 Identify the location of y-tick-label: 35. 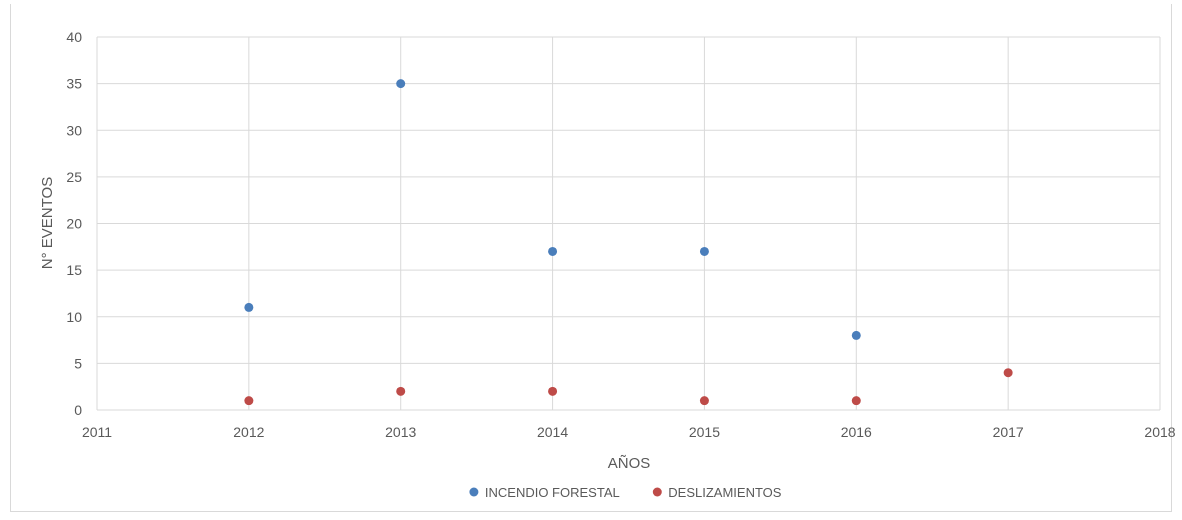
(74, 84).